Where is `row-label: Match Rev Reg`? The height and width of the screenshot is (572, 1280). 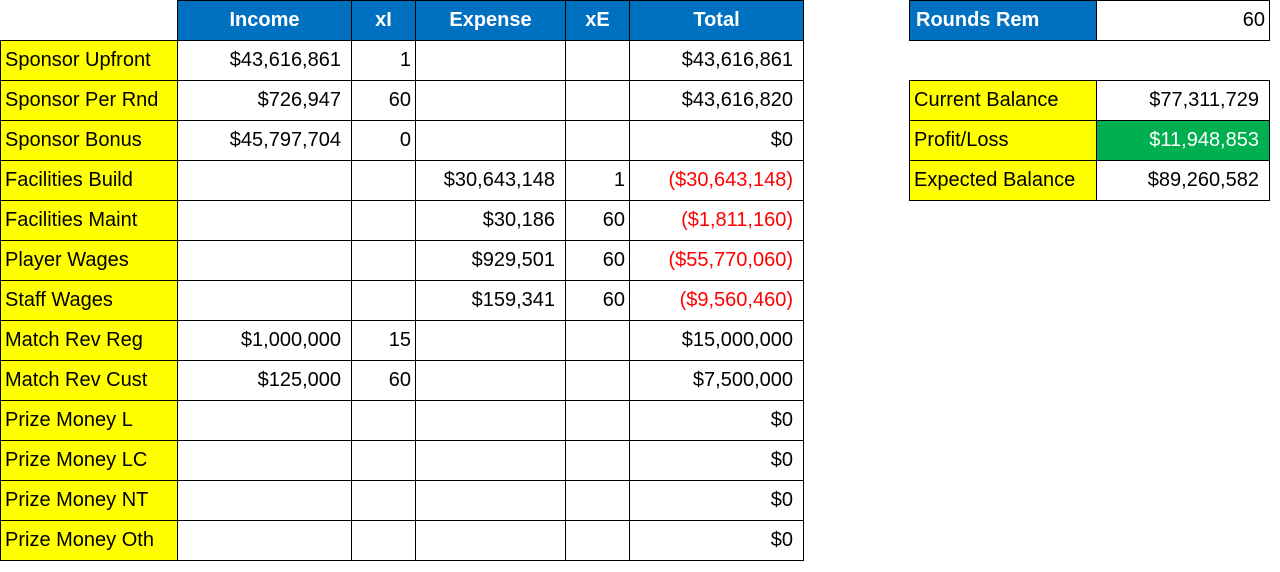 row-label: Match Rev Reg is located at coordinates (89, 340).